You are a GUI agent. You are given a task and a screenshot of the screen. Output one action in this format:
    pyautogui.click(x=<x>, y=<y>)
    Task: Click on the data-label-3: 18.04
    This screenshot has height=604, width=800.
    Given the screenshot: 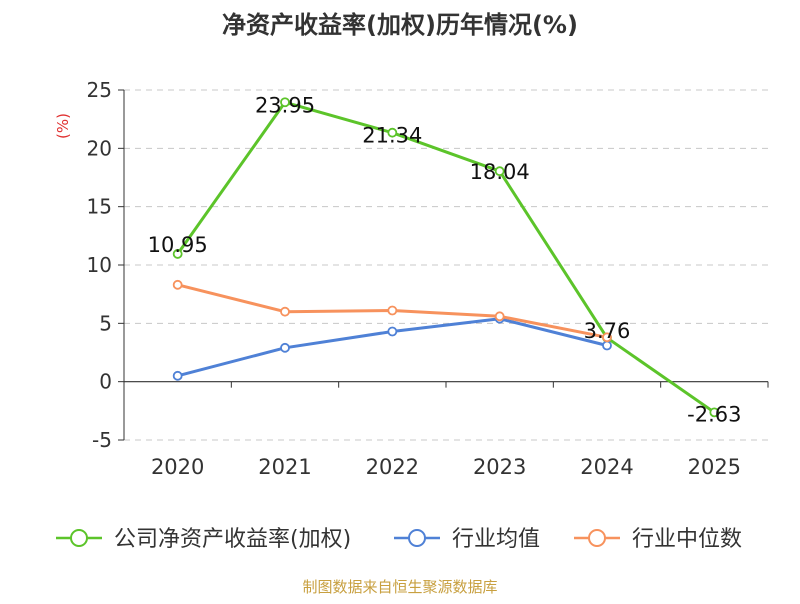 What is the action you would take?
    pyautogui.click(x=500, y=172)
    